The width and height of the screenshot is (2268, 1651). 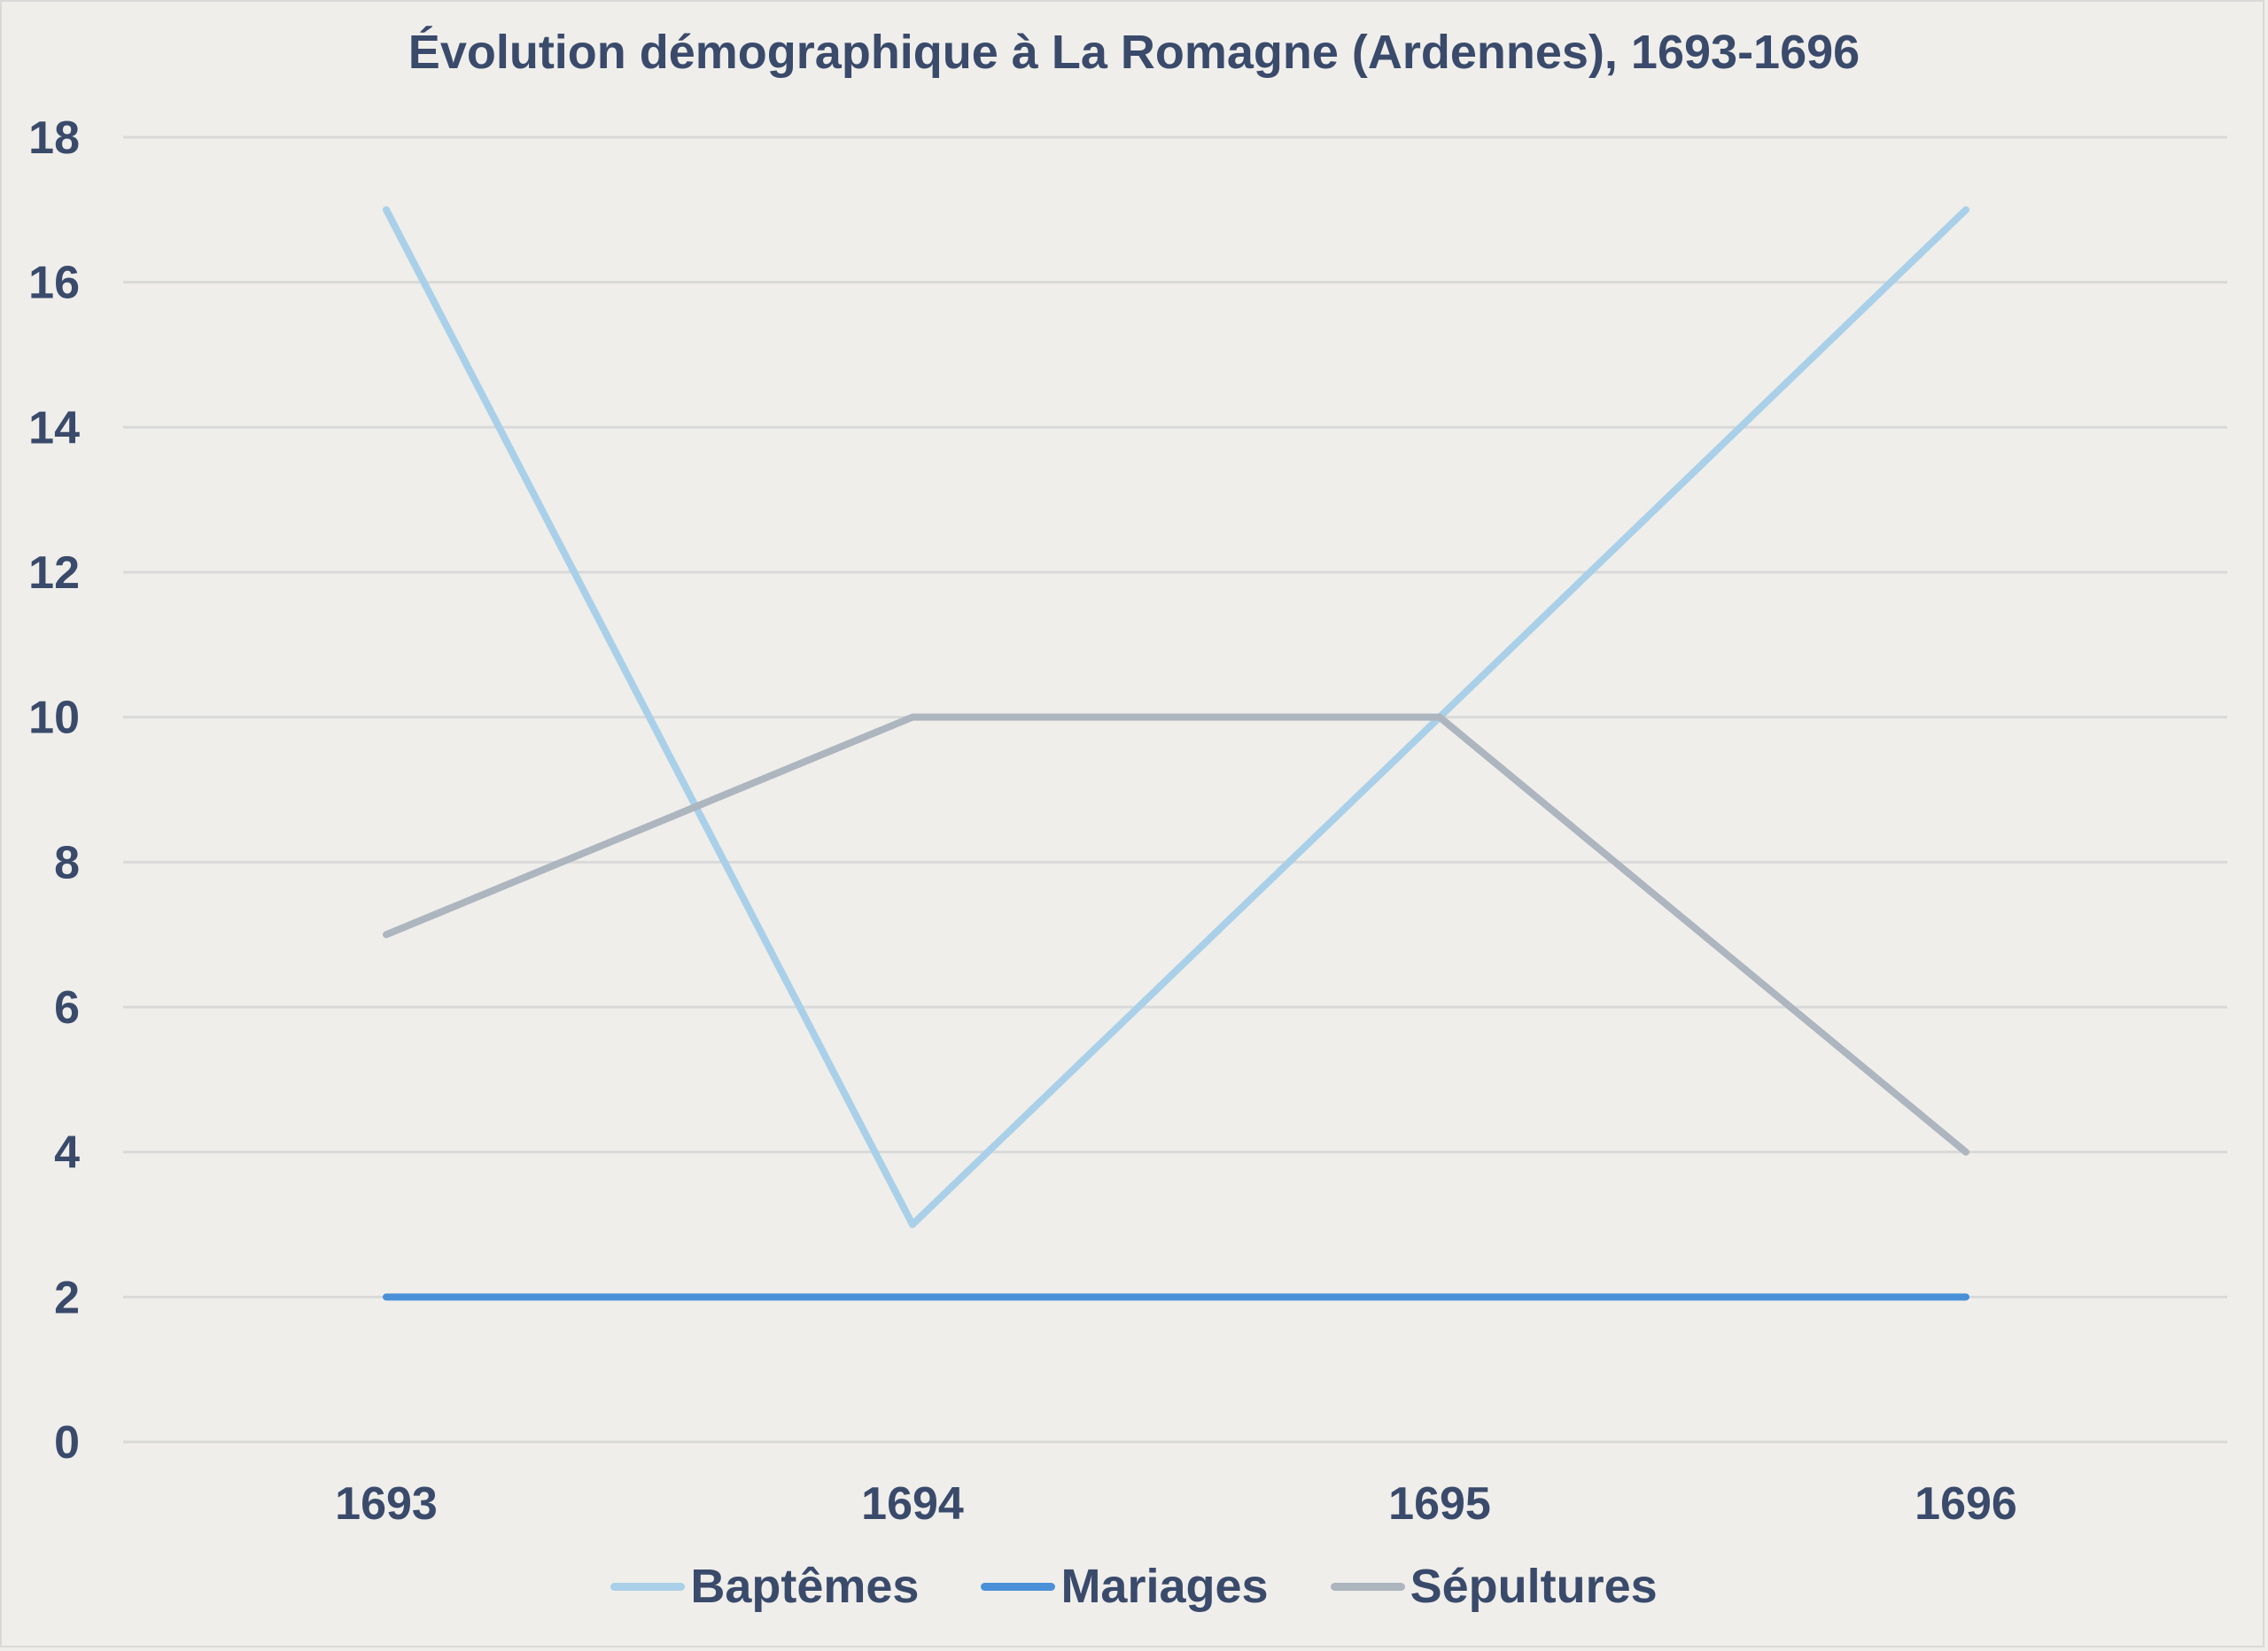 What do you see at coordinates (1176, 1504) in the screenshot?
I see `x-axis-ticks: 1693 1694 1695 1696` at bounding box center [1176, 1504].